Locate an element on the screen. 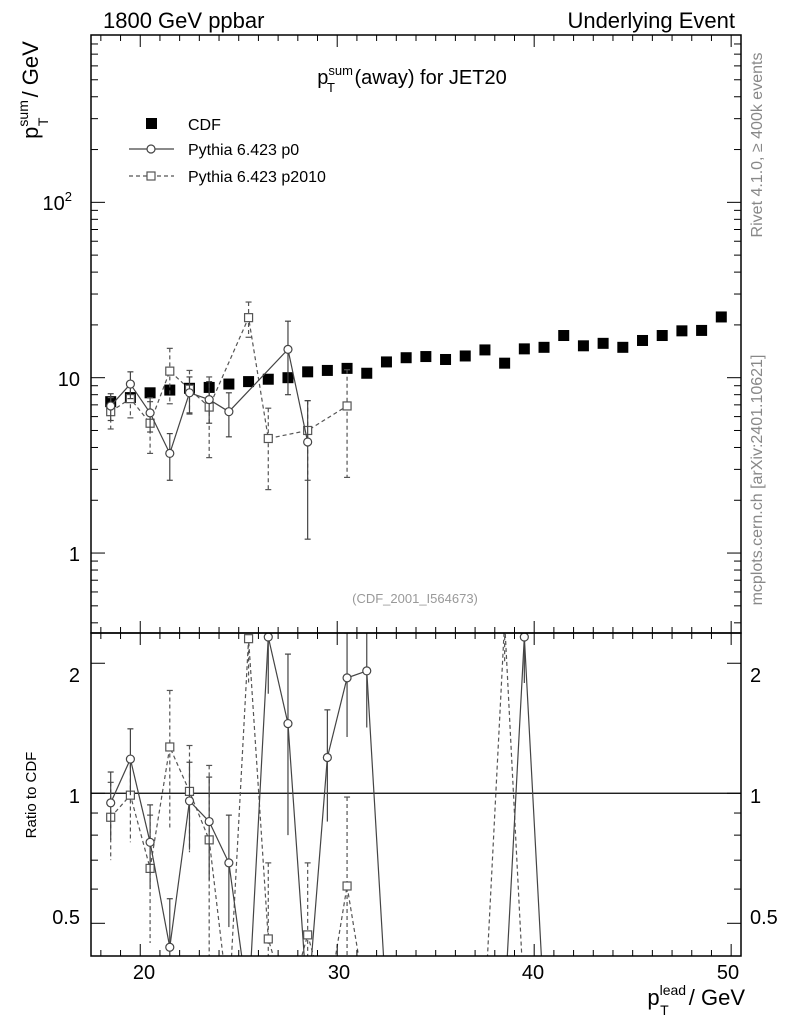 This screenshot has height=1024, width=786. p0-ratio-point-39.5 is located at coordinates (524, 637).